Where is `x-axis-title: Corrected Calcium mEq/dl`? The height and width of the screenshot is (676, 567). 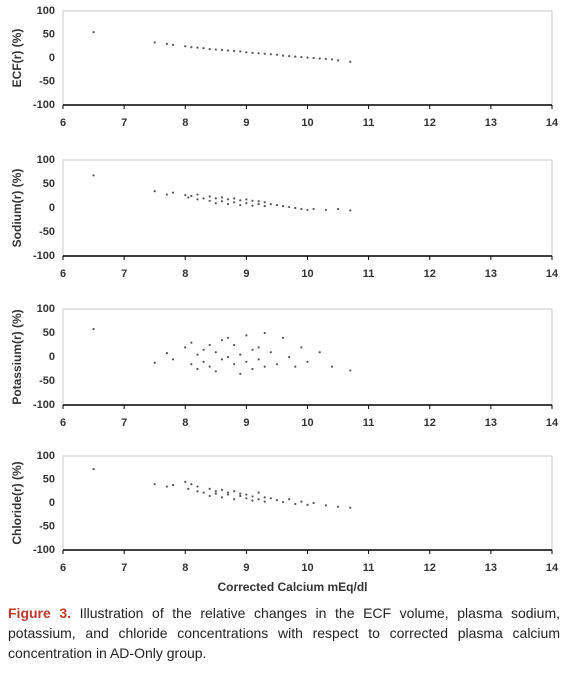
x-axis-title: Corrected Calcium mEq/dl is located at coordinates (292, 587).